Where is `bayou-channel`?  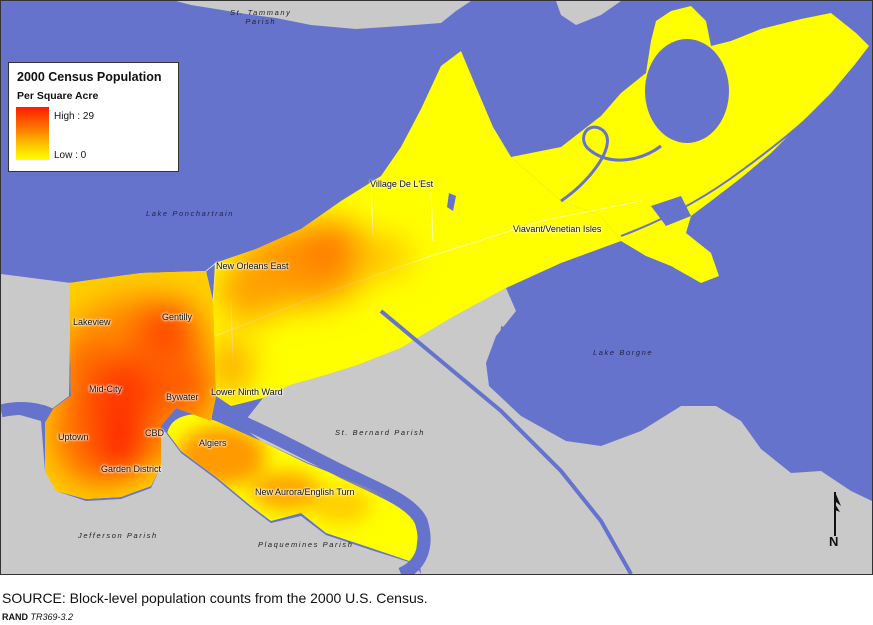 bayou-channel is located at coordinates (611, 164).